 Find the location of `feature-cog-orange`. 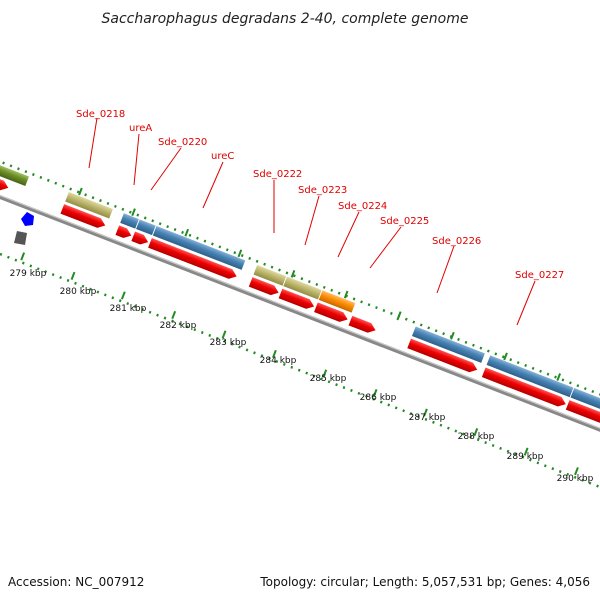

feature-cog-orange is located at coordinates (337, 301).